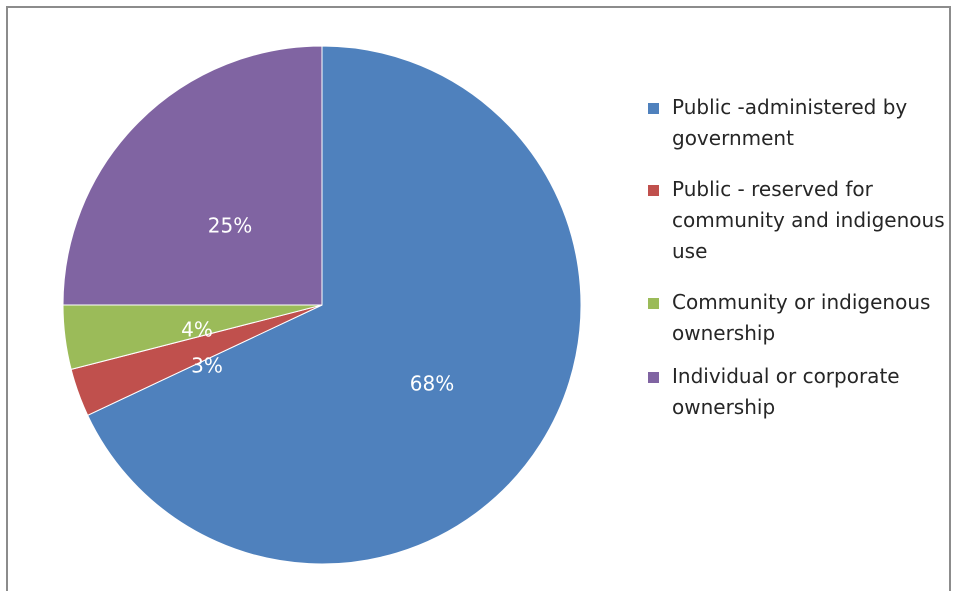 Image resolution: width=959 pixels, height=593 pixels. What do you see at coordinates (432, 384) in the screenshot?
I see `slice-data-label: 68%` at bounding box center [432, 384].